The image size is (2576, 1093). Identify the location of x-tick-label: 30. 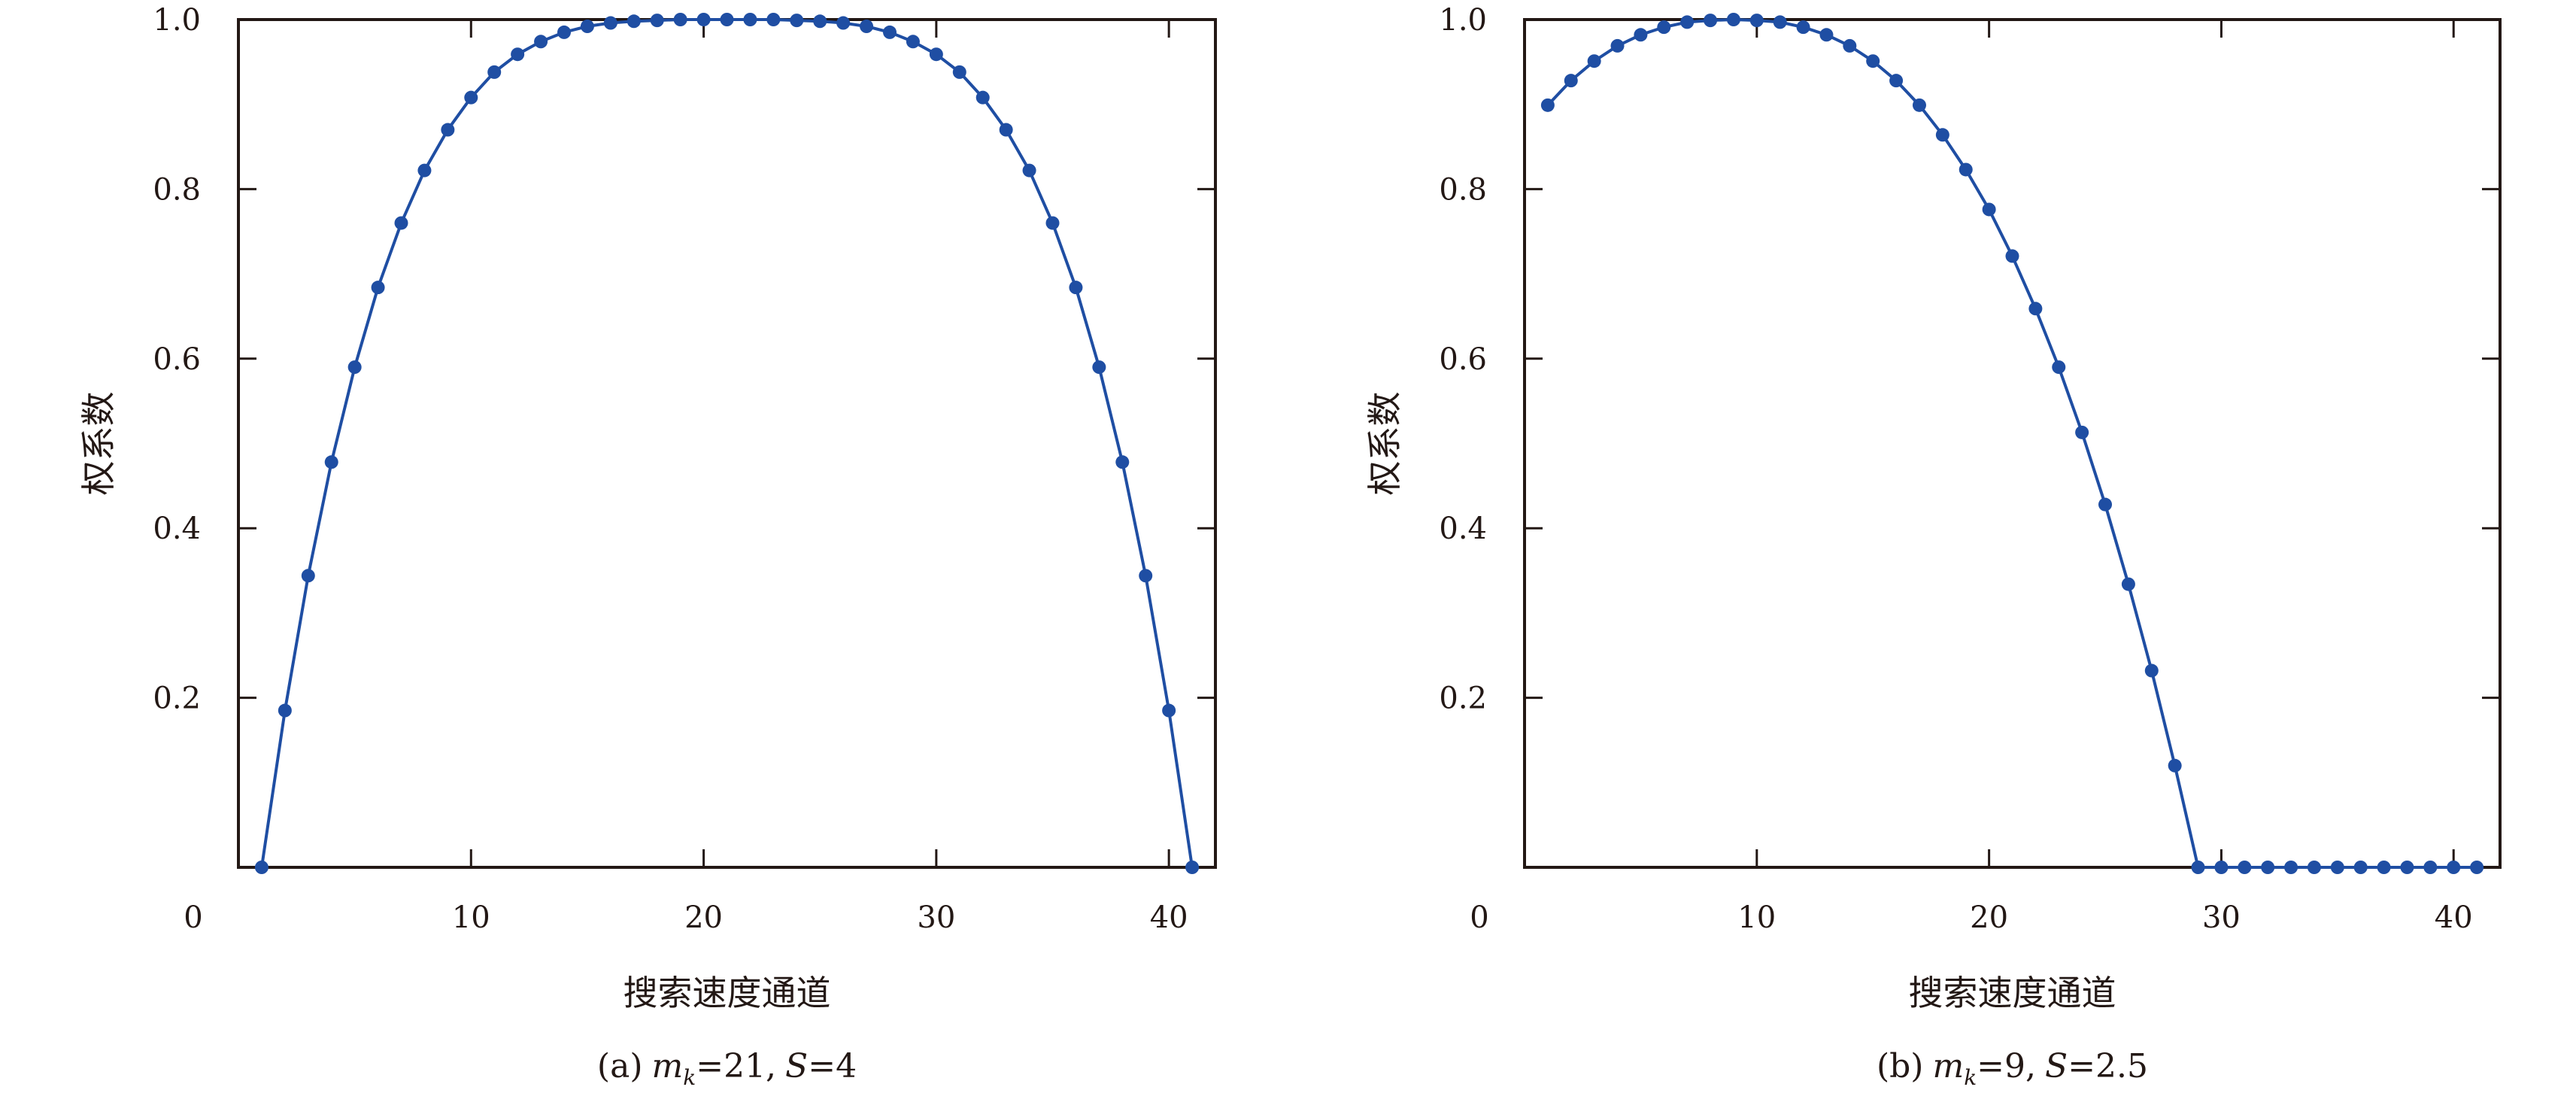
(936, 917).